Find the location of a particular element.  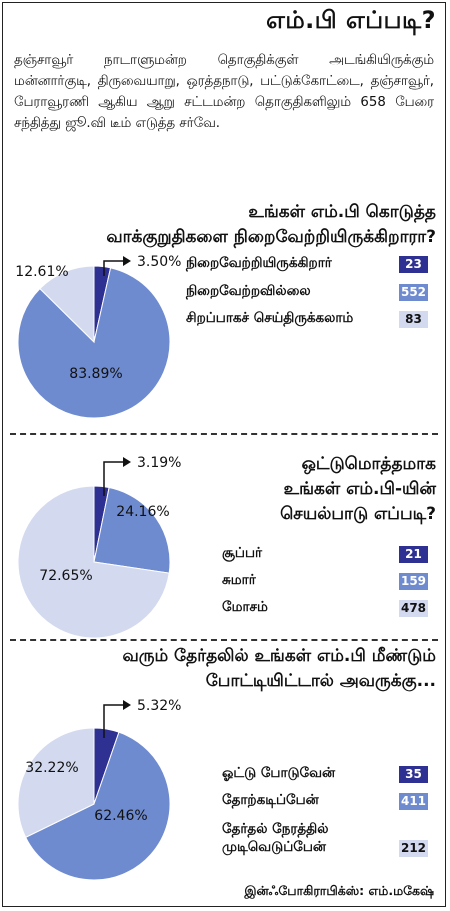

chart1-legend-label-2: நிறைவேற்றவில்லை is located at coordinates (248, 291).